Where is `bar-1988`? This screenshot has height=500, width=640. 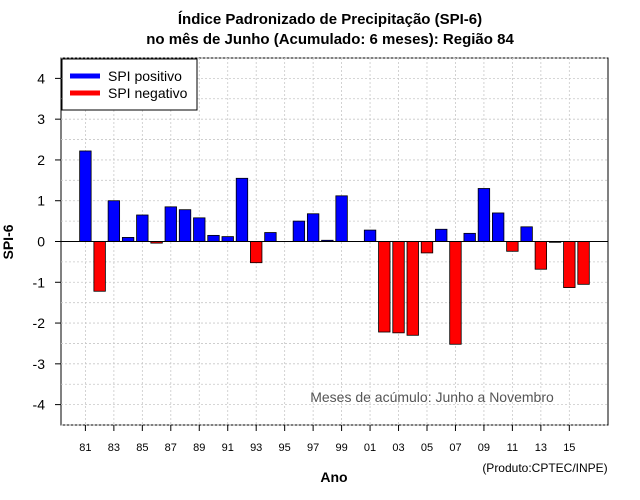
bar-1988 is located at coordinates (185, 225).